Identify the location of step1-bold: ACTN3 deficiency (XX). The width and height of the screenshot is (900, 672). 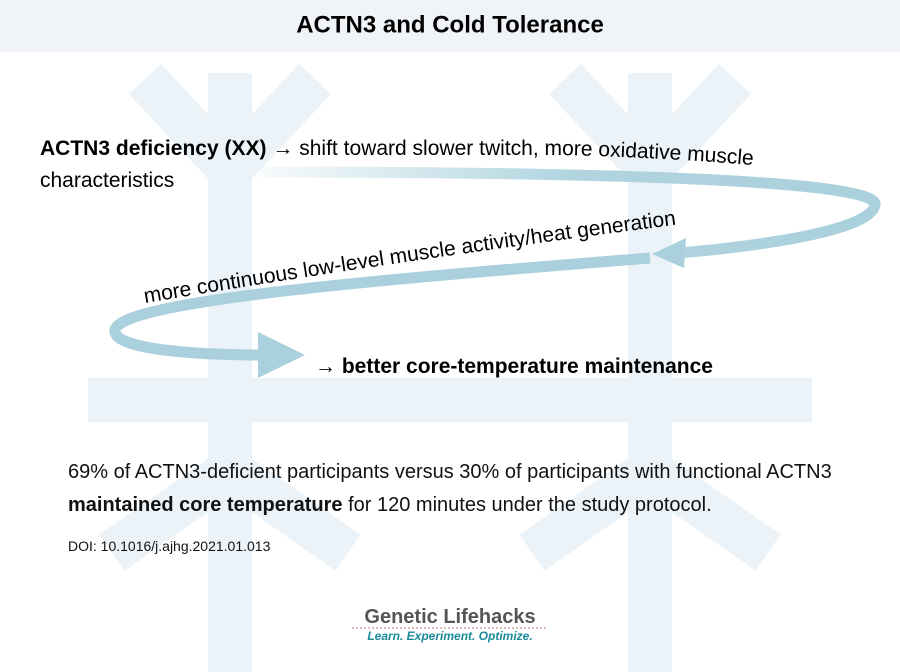
(153, 148).